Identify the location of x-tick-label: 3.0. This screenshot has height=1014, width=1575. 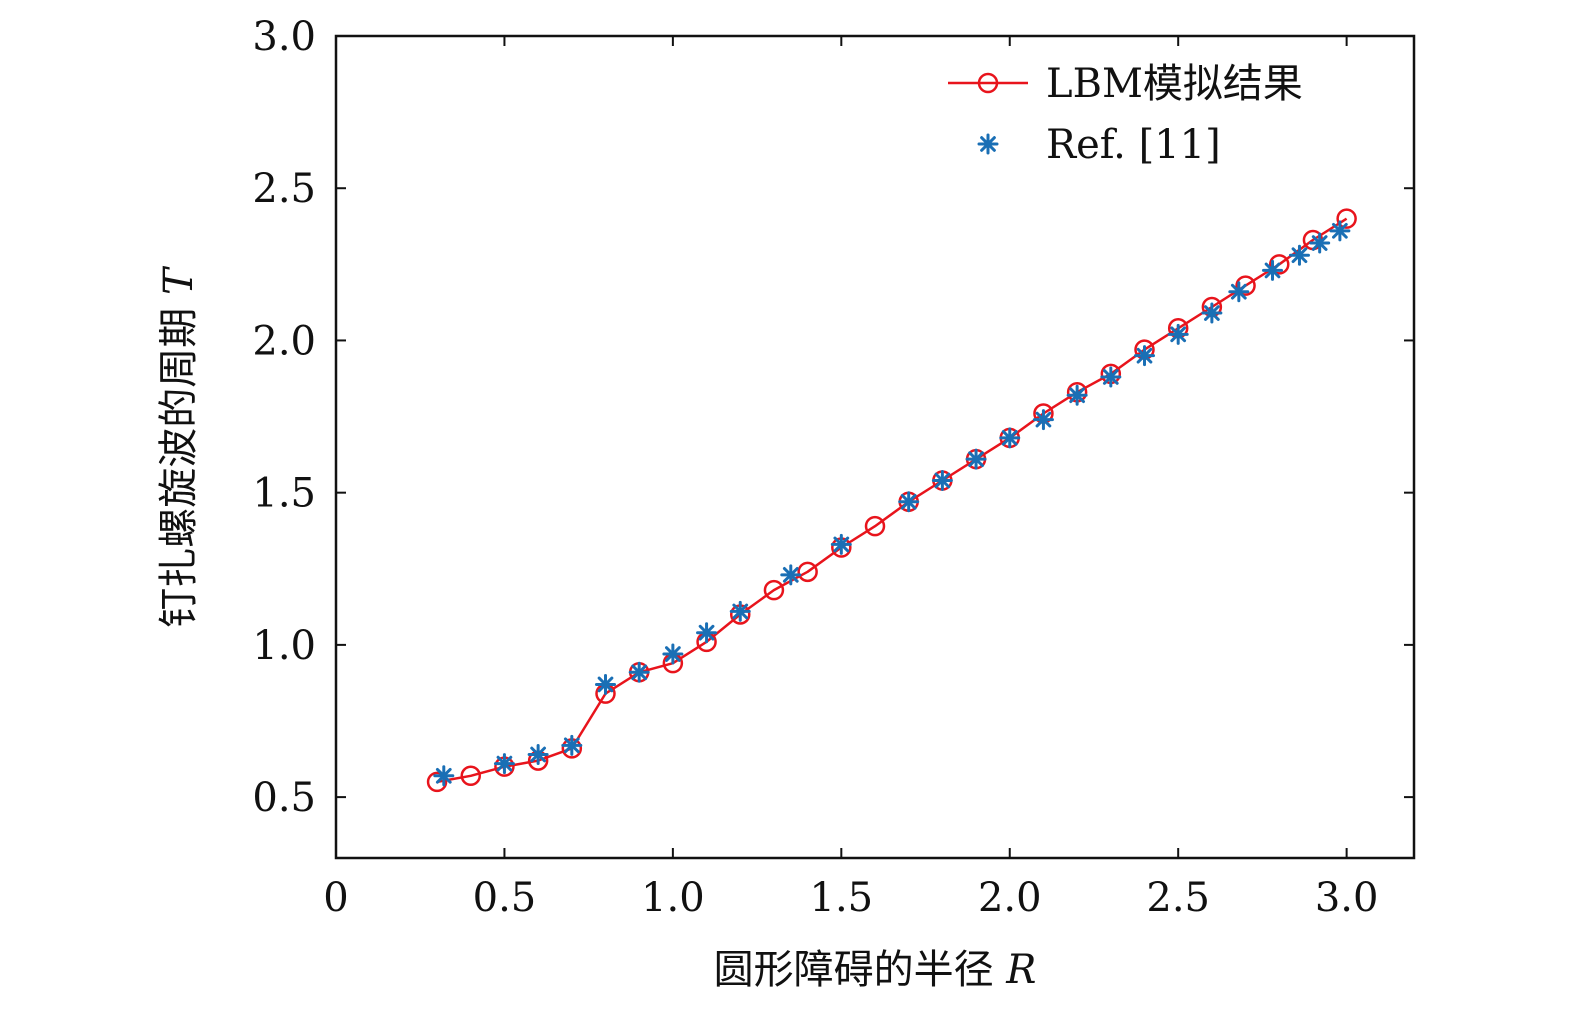
(1347, 898).